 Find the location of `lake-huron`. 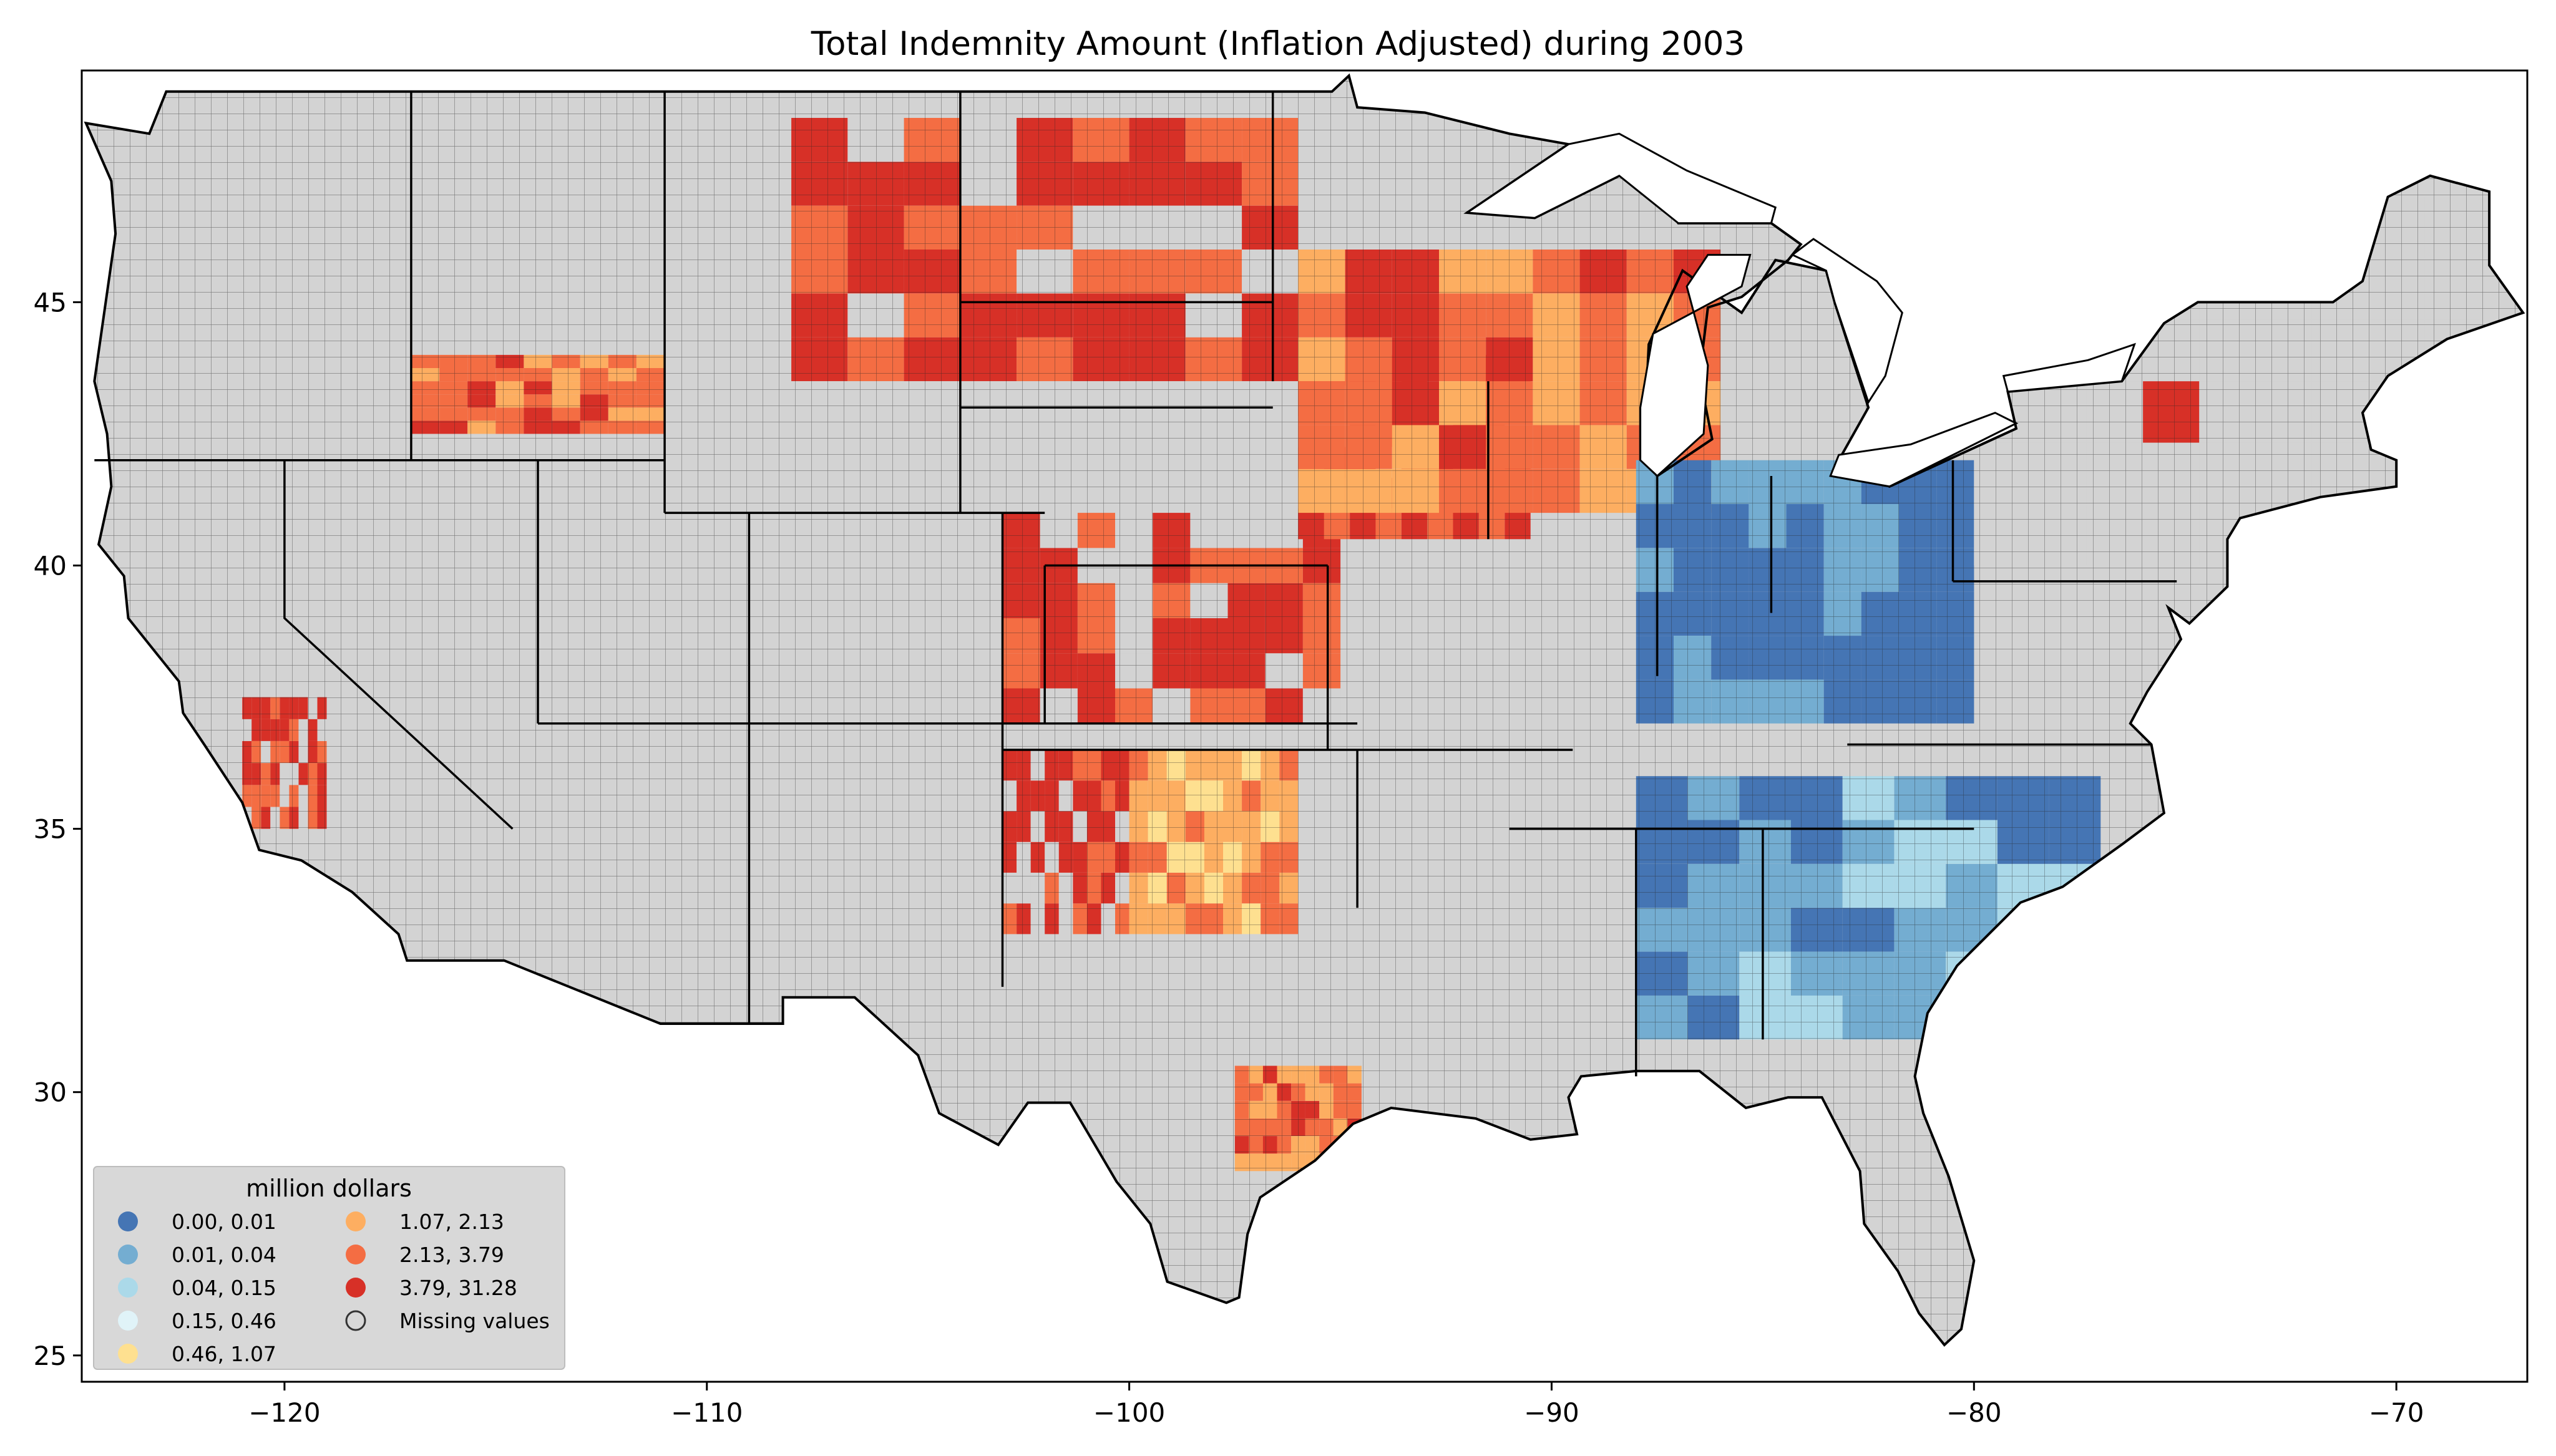

lake-huron is located at coordinates (1846, 322).